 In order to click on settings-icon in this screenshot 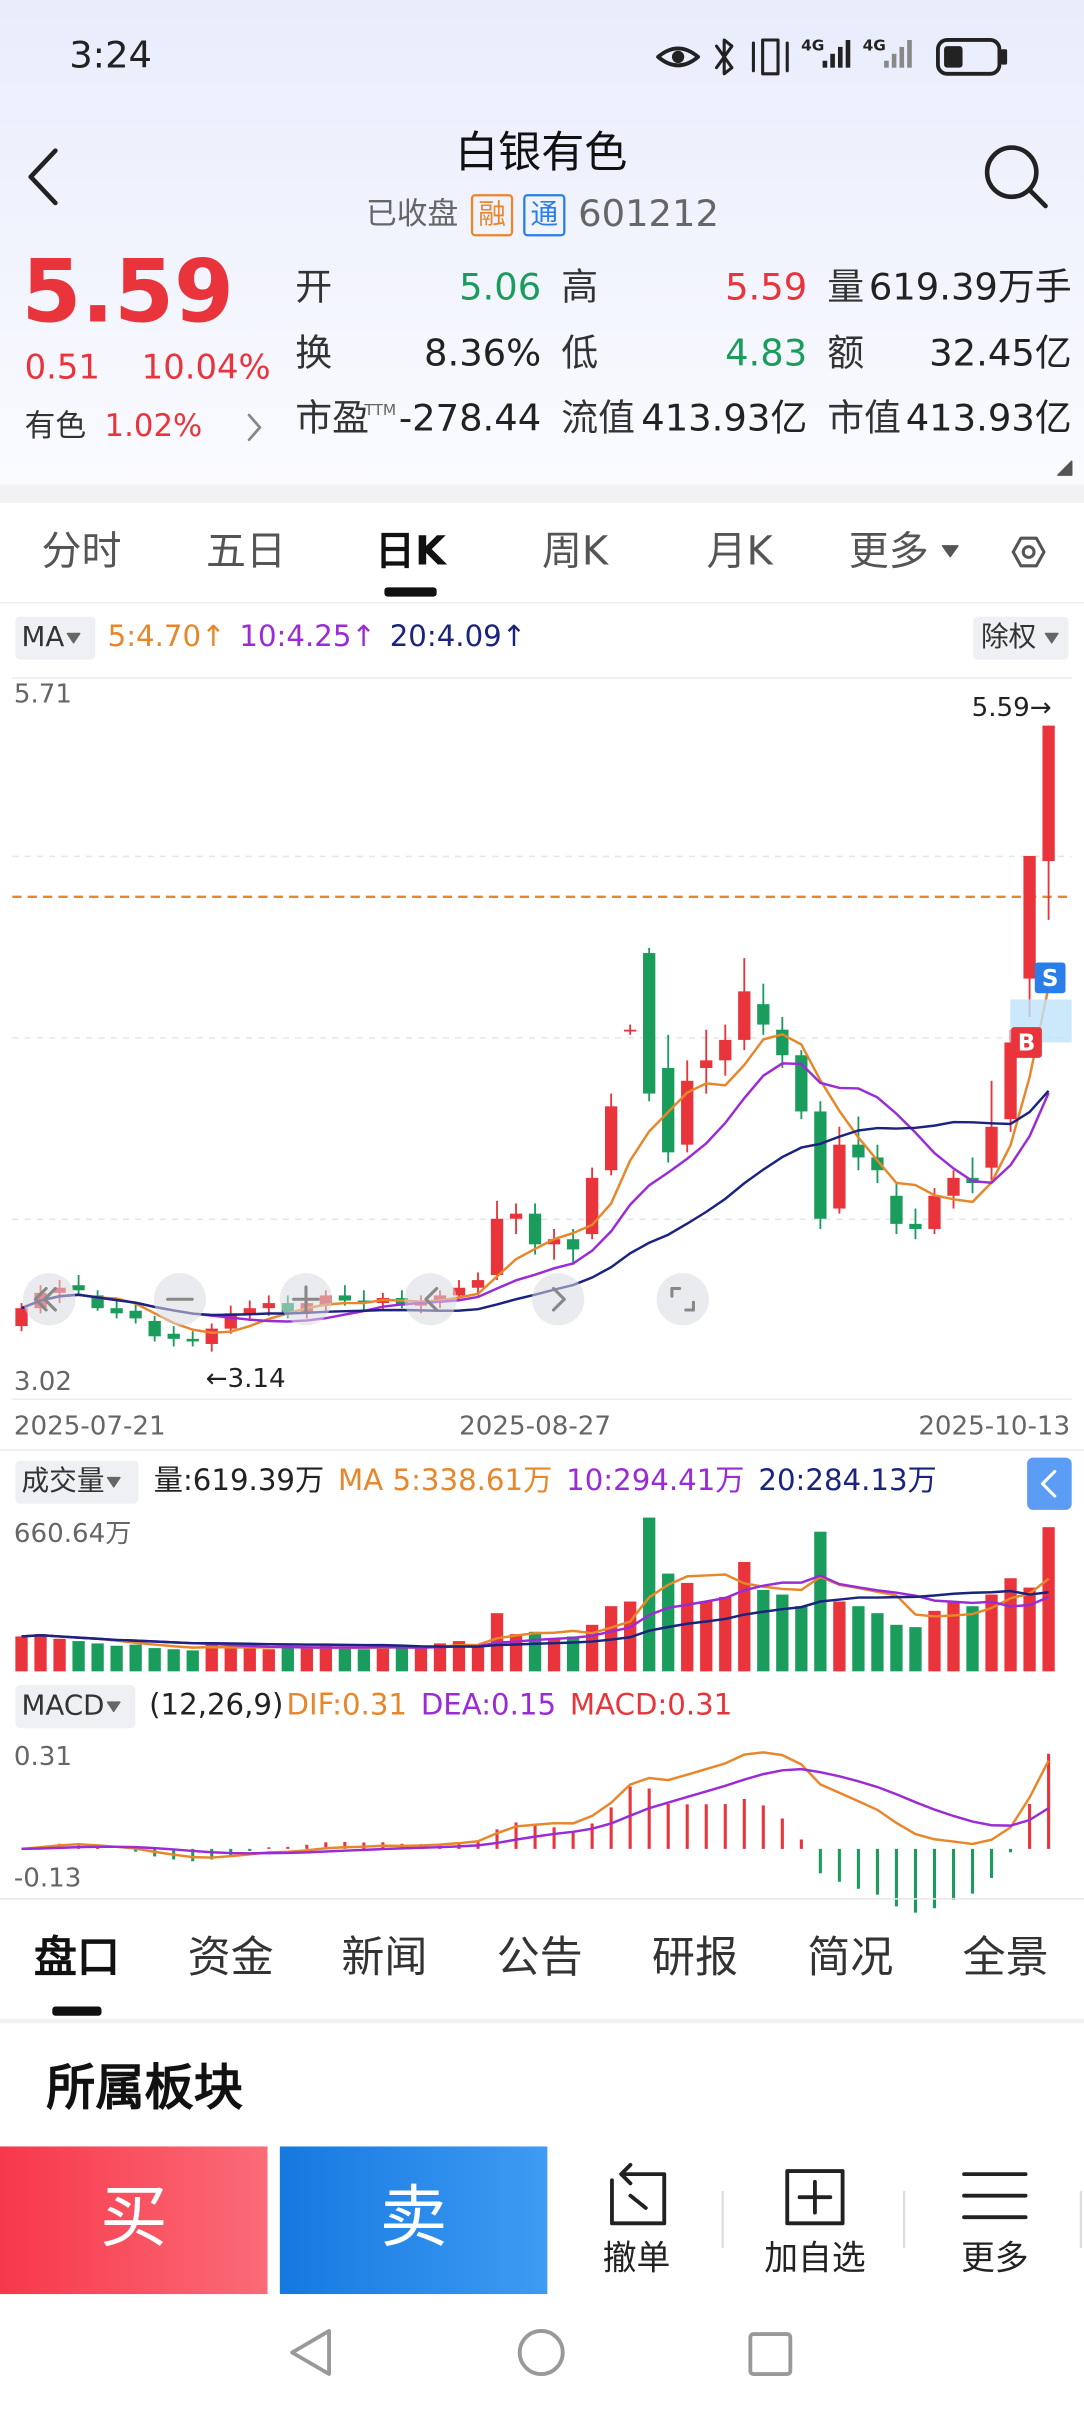, I will do `click(1028, 552)`.